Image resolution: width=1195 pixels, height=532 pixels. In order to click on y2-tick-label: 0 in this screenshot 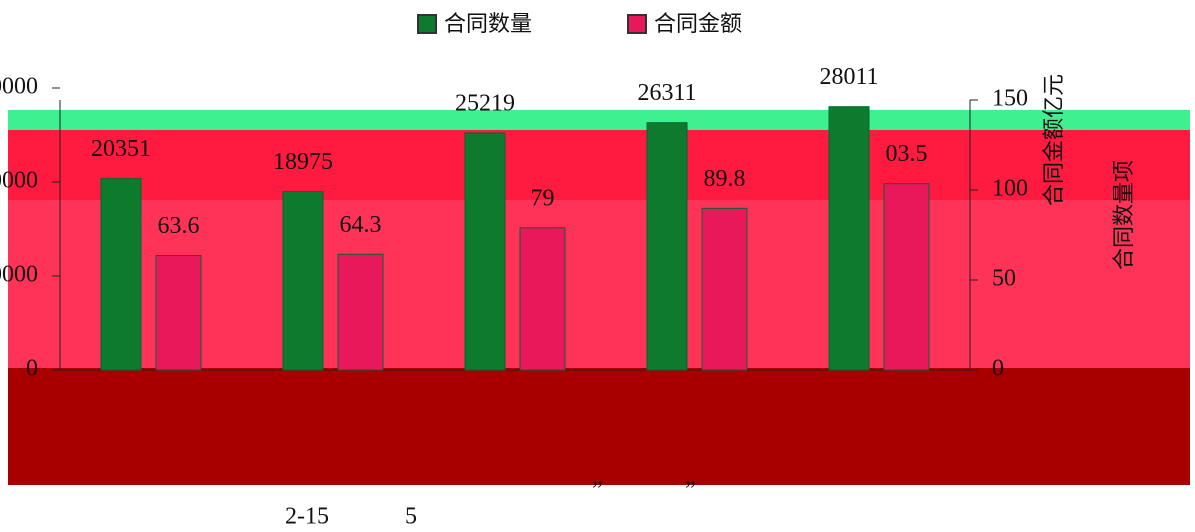, I will do `click(998, 369)`.